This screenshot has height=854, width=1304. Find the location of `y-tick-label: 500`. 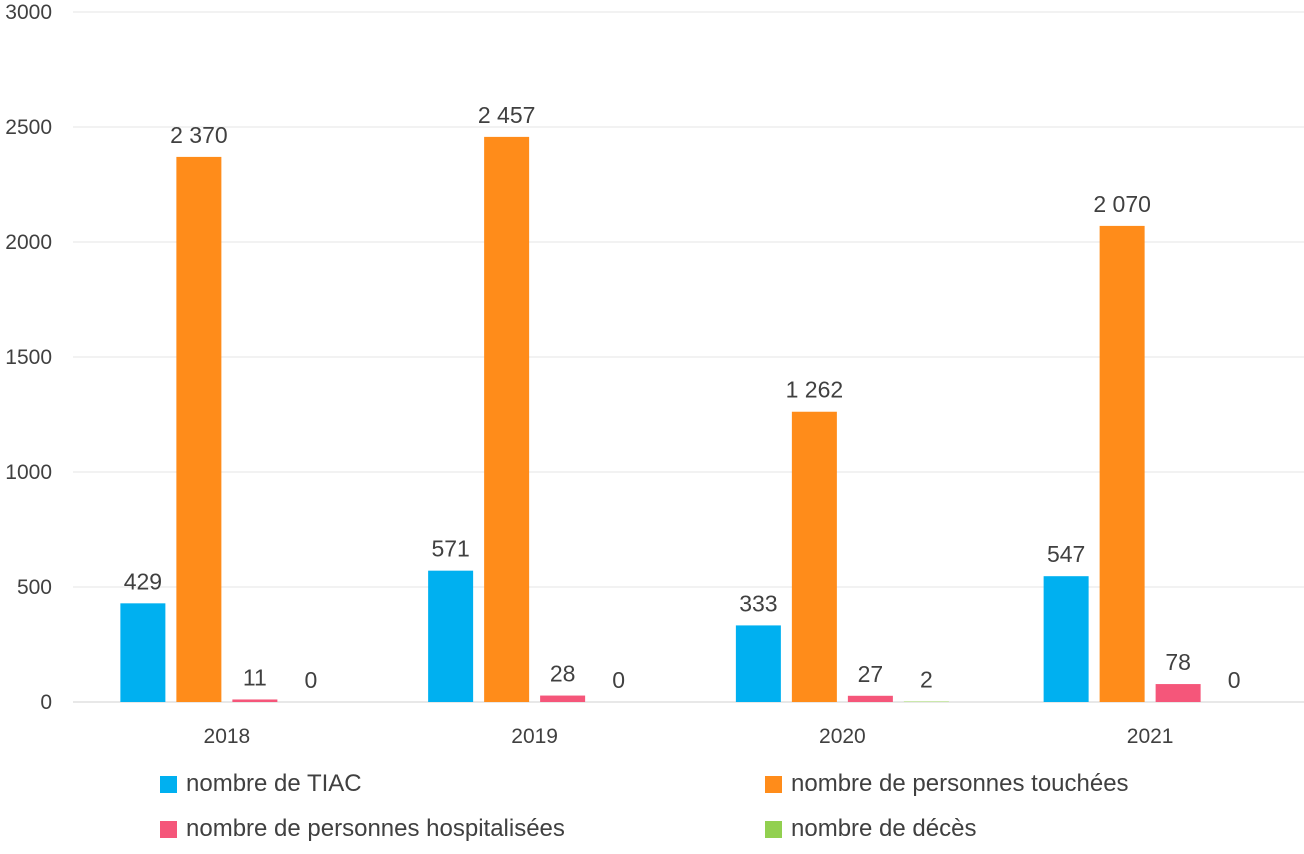

y-tick-label: 500 is located at coordinates (34, 587).